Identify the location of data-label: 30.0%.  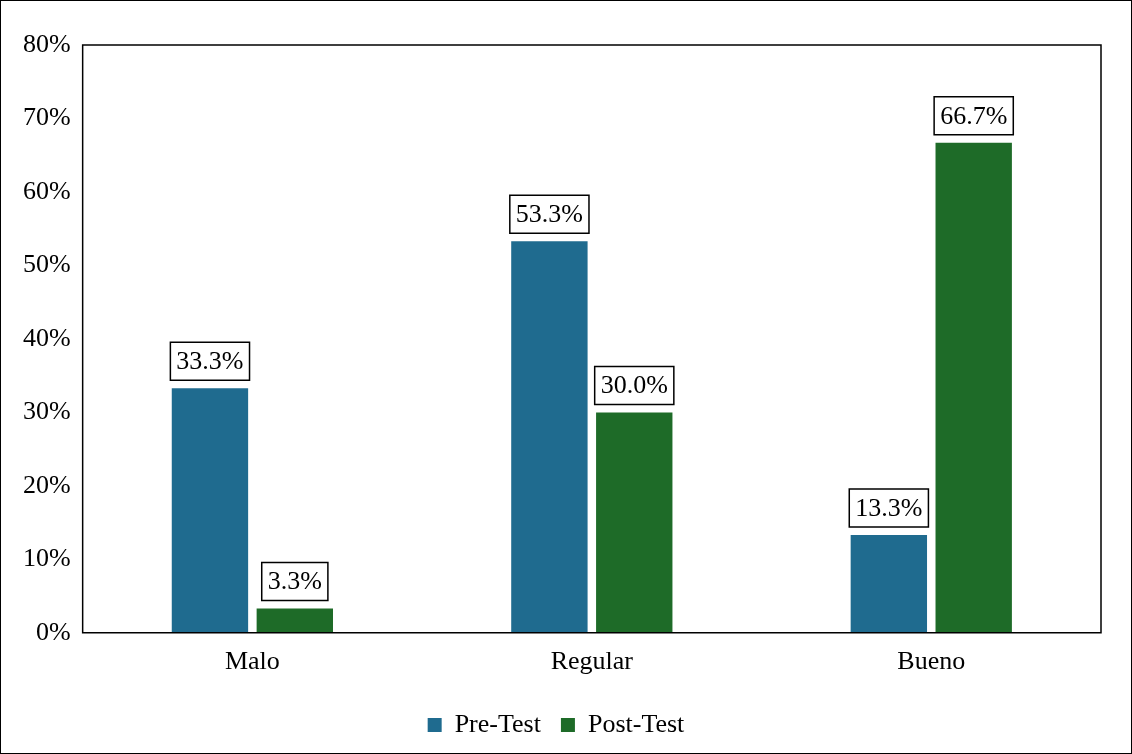
(634, 385).